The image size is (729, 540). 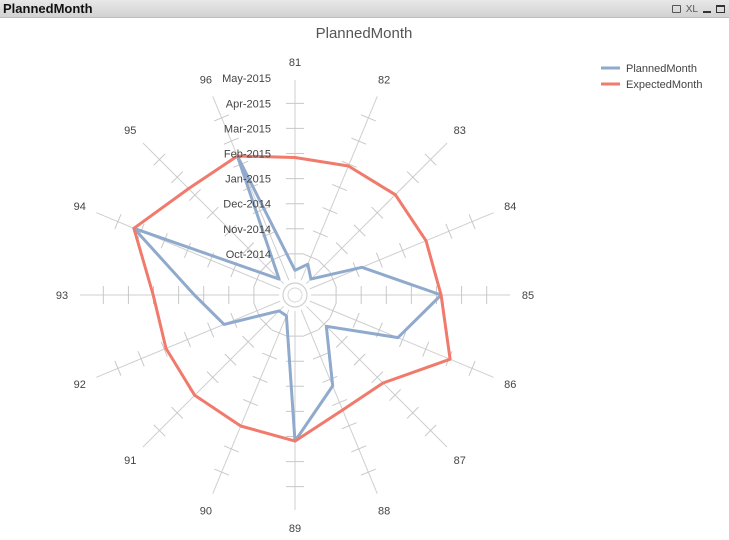 I want to click on radial-tick-label: Mar-2015, so click(x=247, y=129).